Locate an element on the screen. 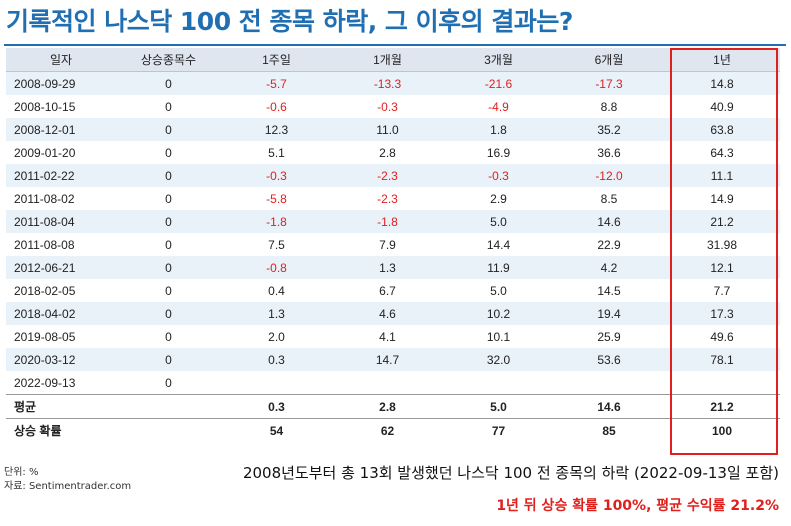  summary-cell-w1: 0.3 is located at coordinates (276, 406).